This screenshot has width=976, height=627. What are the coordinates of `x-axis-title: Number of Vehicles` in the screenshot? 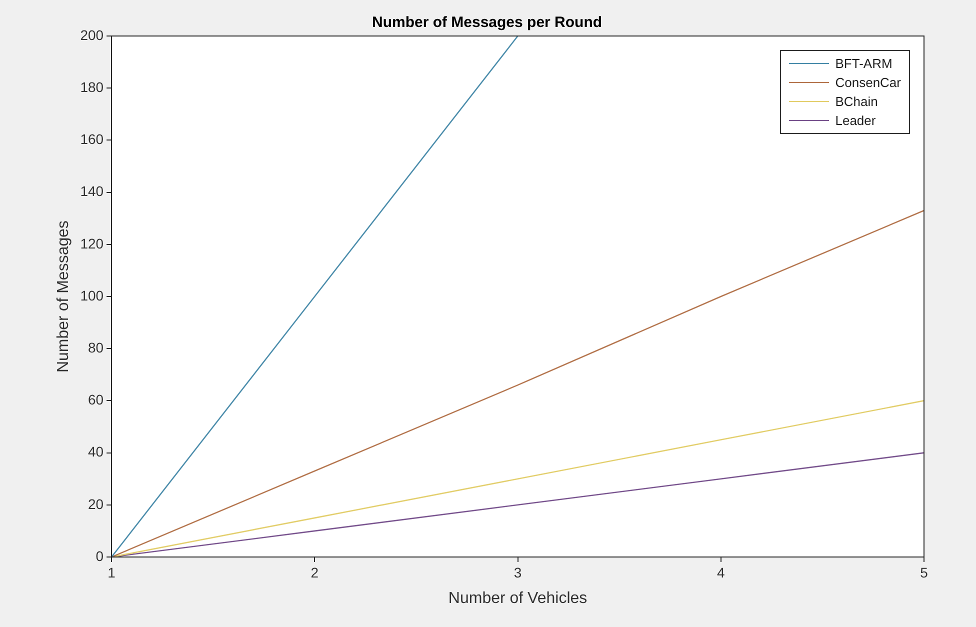 It's located at (518, 598).